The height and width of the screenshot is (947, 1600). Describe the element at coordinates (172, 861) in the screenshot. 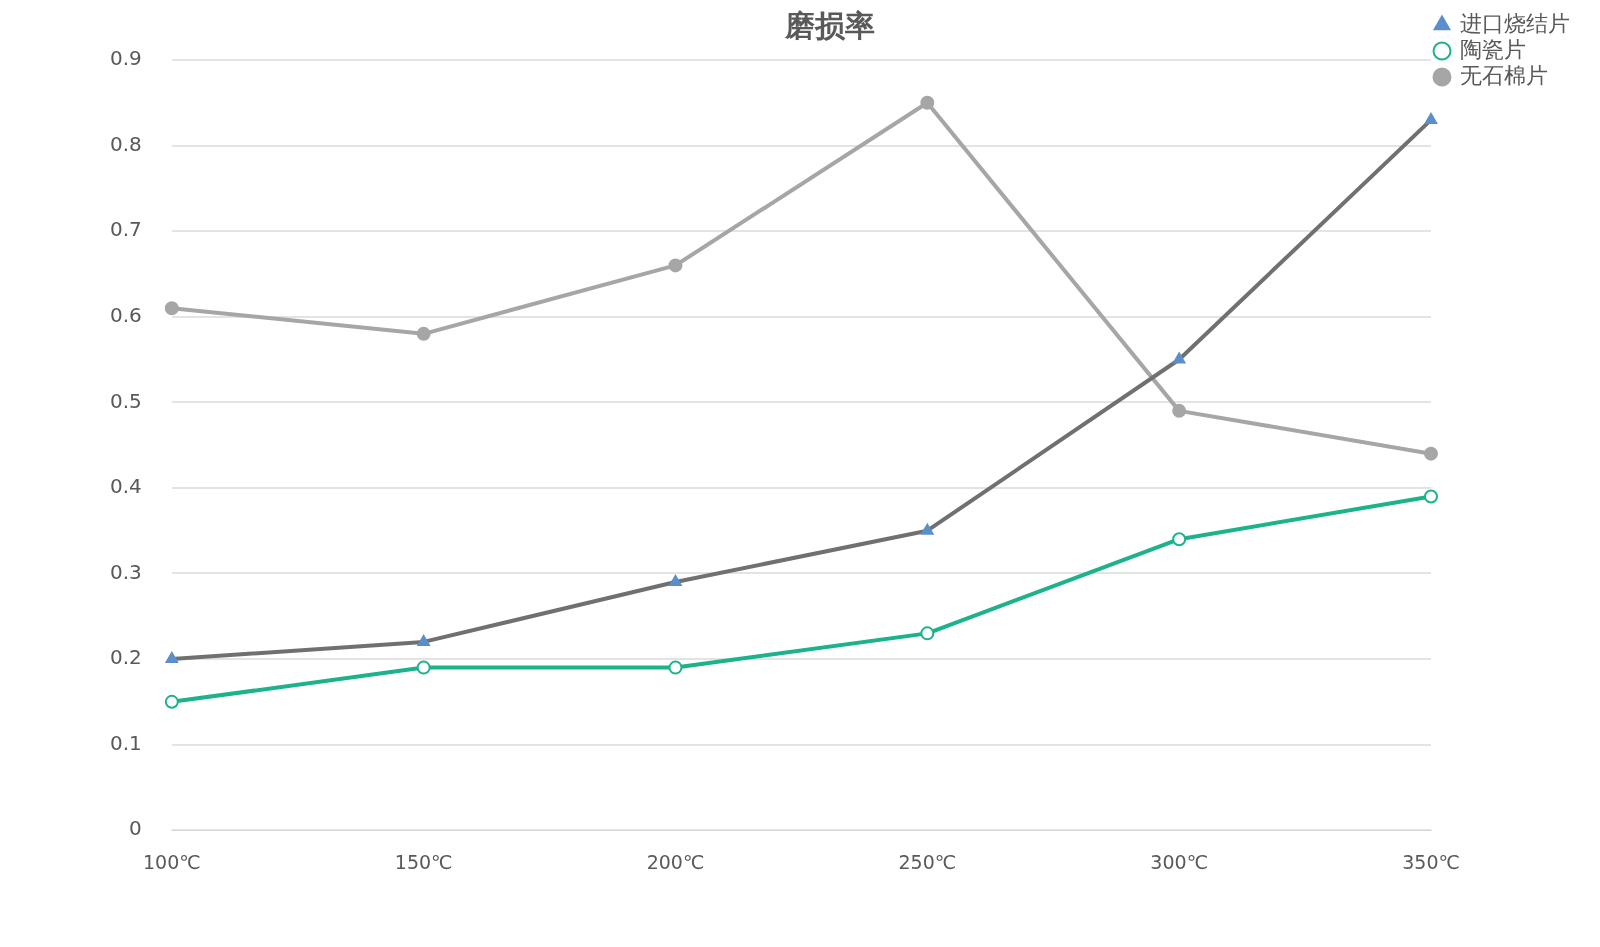

I see `x-tick-label: 100℃` at that location.